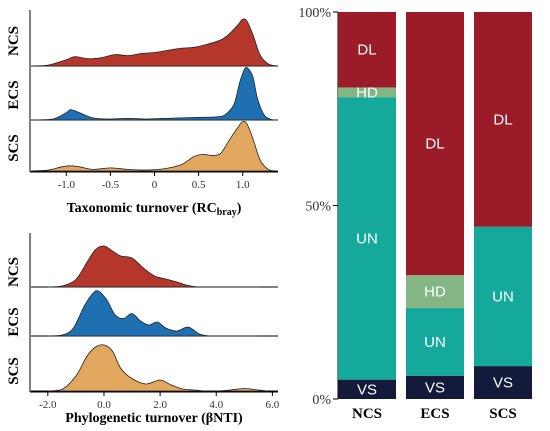 The image size is (550, 431). Describe the element at coordinates (216, 405) in the screenshot. I see `panel-b-xtick-label-3: 4.0` at that location.